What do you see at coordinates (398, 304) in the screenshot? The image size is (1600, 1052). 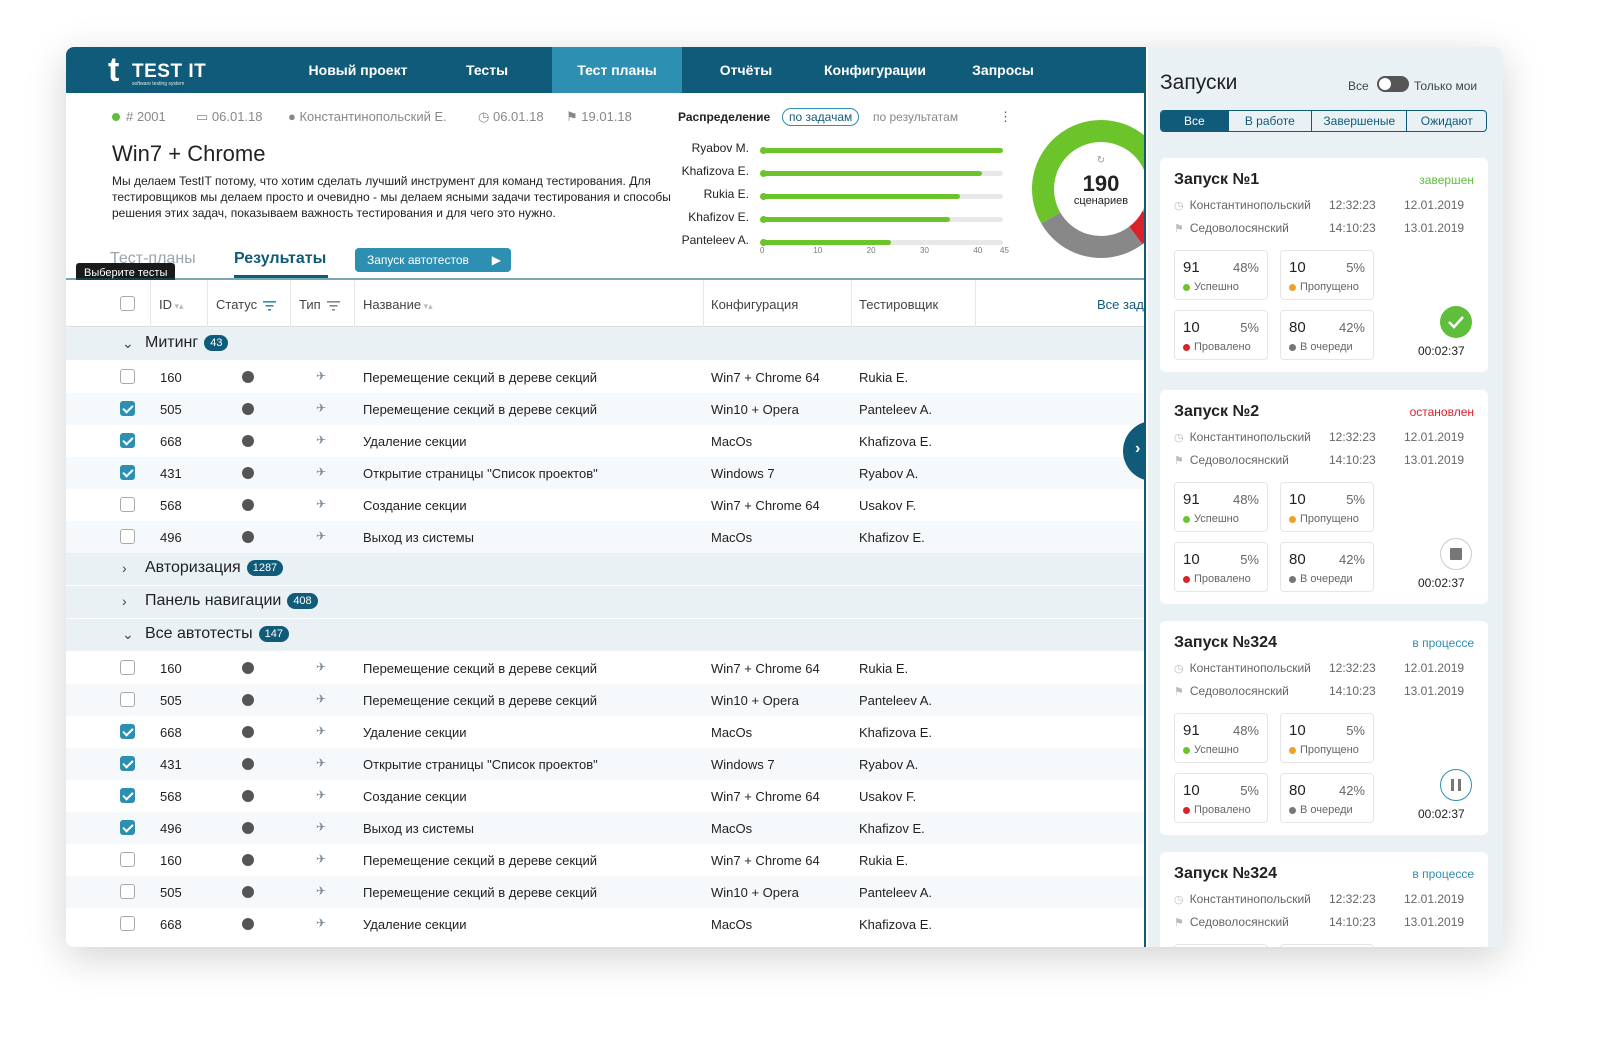 I see `col-name: Название ▾▴` at bounding box center [398, 304].